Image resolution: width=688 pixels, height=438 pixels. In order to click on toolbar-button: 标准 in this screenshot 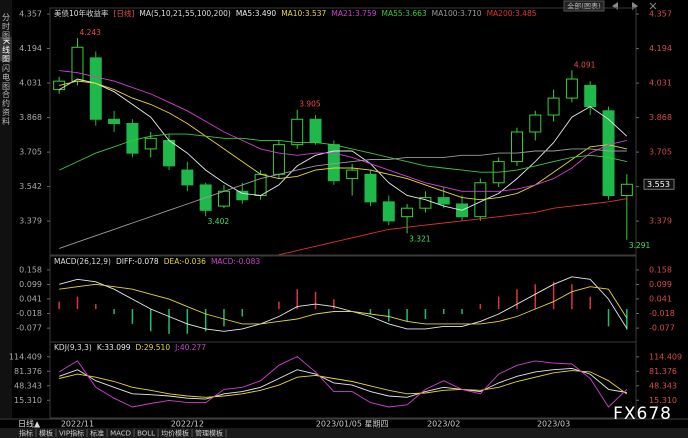, I will do `click(97, 433)`.